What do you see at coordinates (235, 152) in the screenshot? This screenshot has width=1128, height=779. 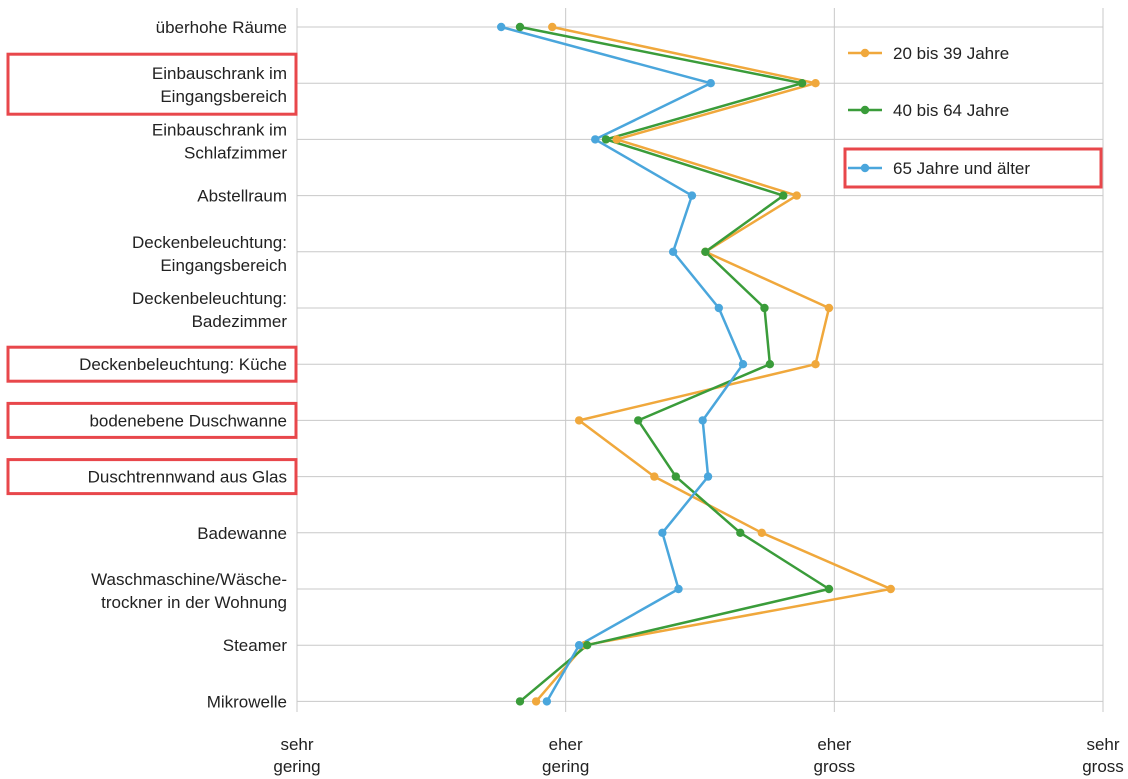 I see `category-label: Schlafzimmer` at bounding box center [235, 152].